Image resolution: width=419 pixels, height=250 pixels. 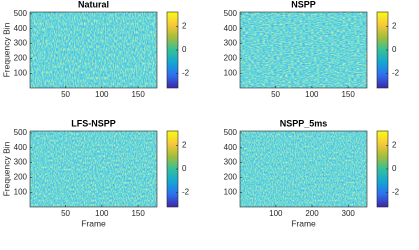 What do you see at coordinates (93, 123) in the screenshot?
I see `panel-title: LFS-NSPP` at bounding box center [93, 123].